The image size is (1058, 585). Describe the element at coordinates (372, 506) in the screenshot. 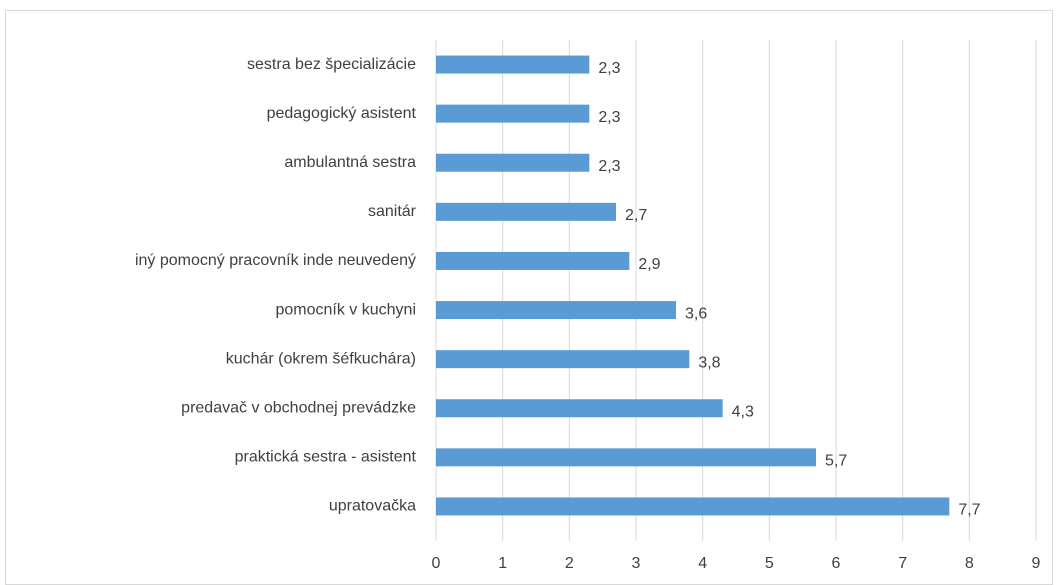

I see `y-tick-label: upratovačka` at that location.